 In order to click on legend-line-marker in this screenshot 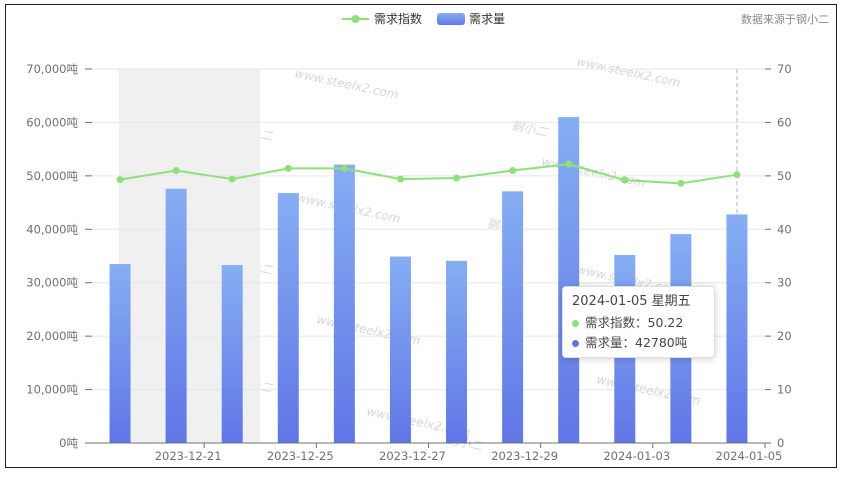, I will do `click(355, 19)`.